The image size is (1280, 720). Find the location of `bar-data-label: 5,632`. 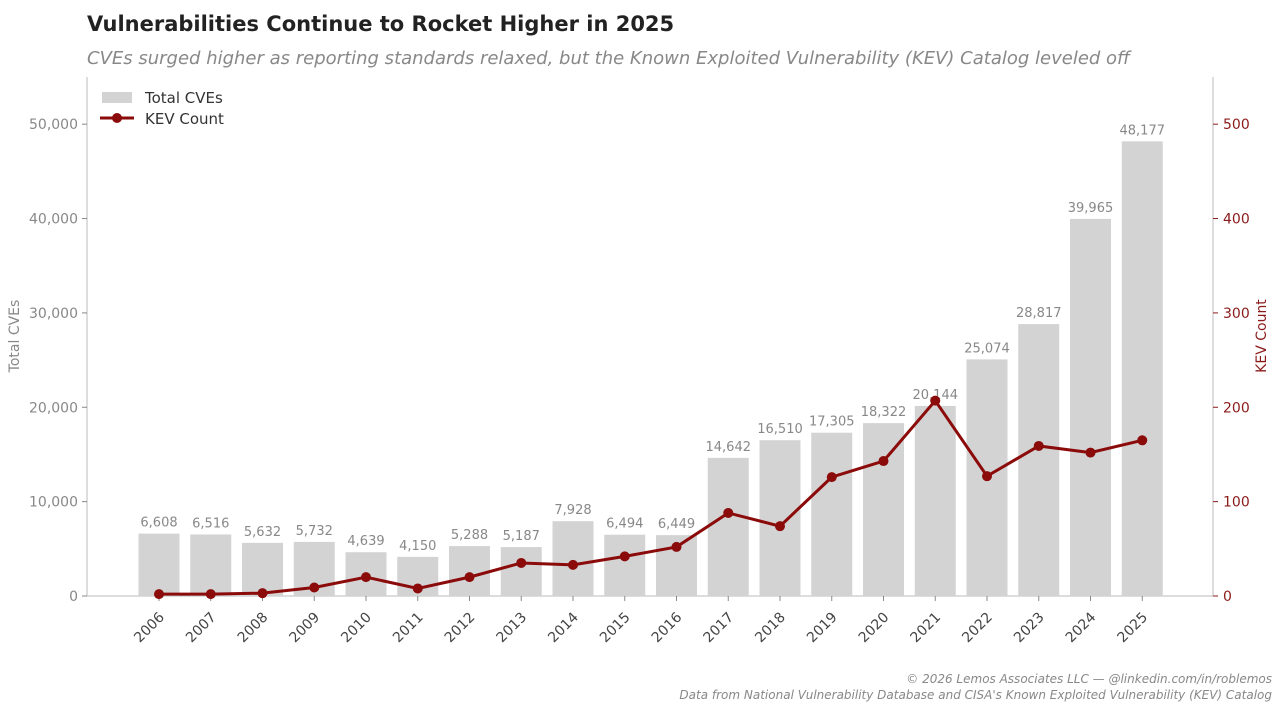

bar-data-label: 5,632 is located at coordinates (262, 532).